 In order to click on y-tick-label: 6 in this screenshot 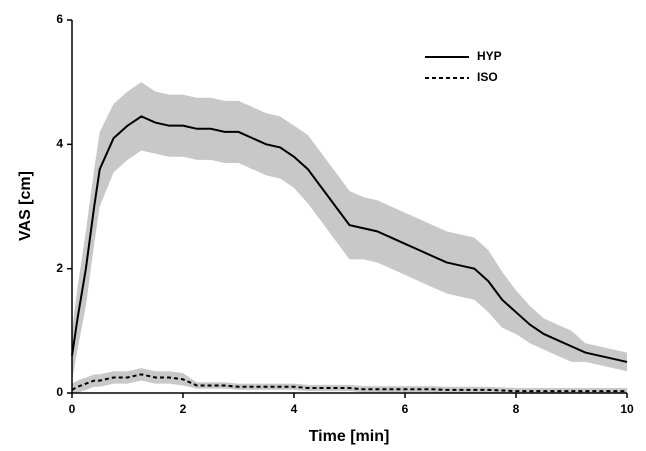, I will do `click(59, 19)`.